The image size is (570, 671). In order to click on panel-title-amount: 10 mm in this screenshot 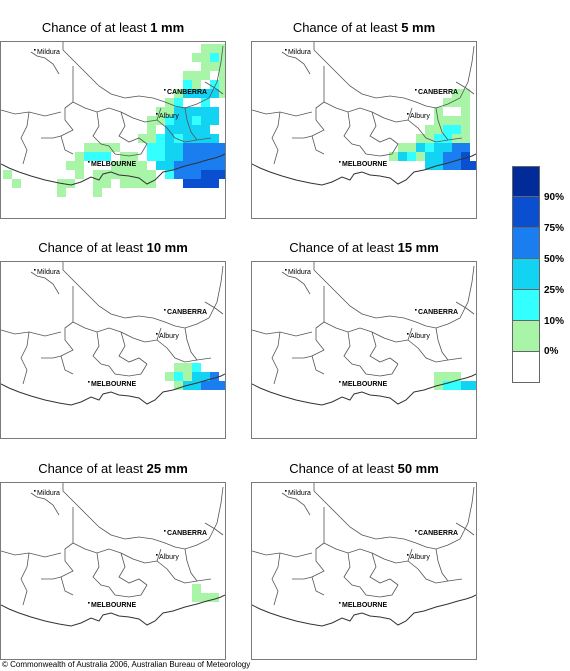, I will do `click(167, 247)`.